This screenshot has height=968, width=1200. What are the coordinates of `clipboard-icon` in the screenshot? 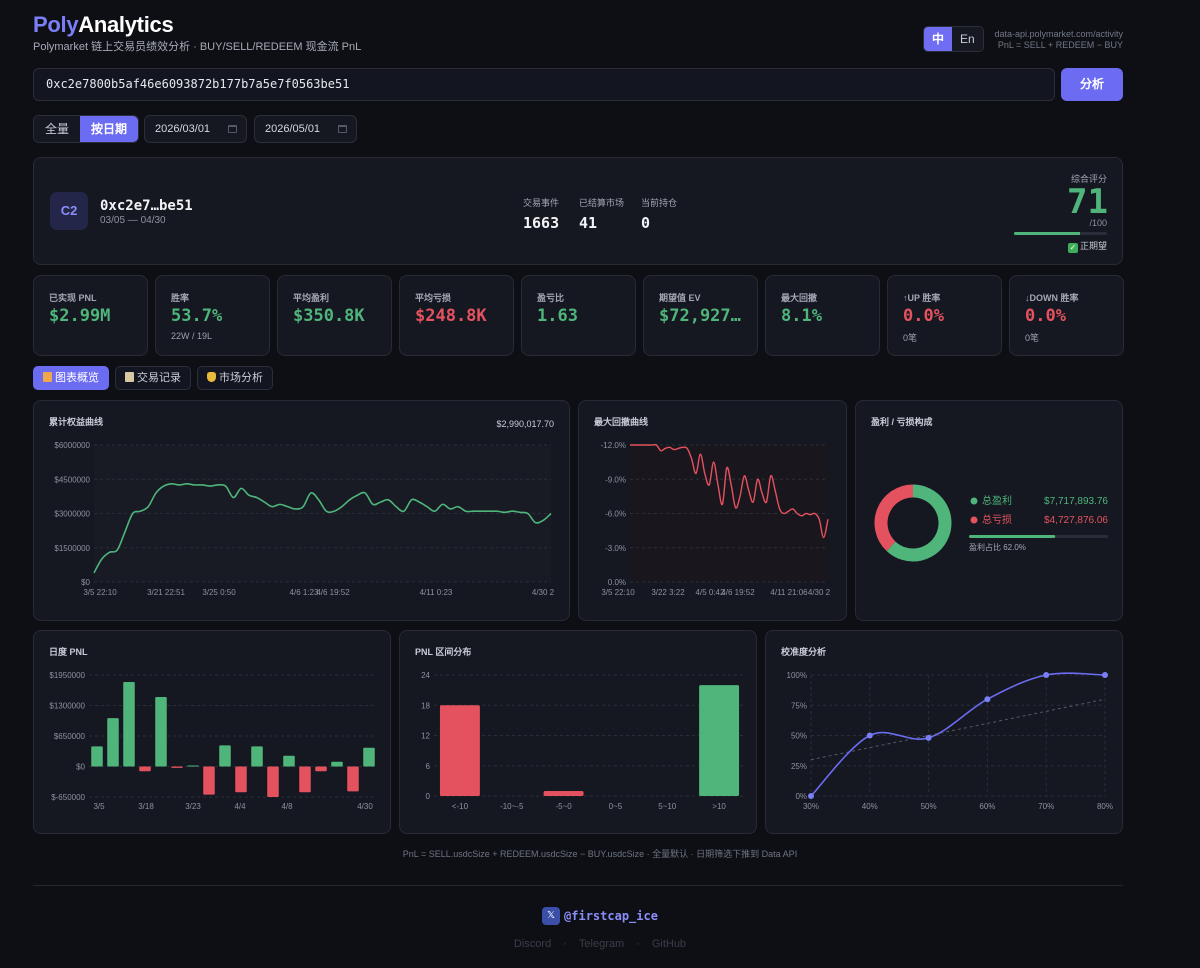 It's located at (129, 377).